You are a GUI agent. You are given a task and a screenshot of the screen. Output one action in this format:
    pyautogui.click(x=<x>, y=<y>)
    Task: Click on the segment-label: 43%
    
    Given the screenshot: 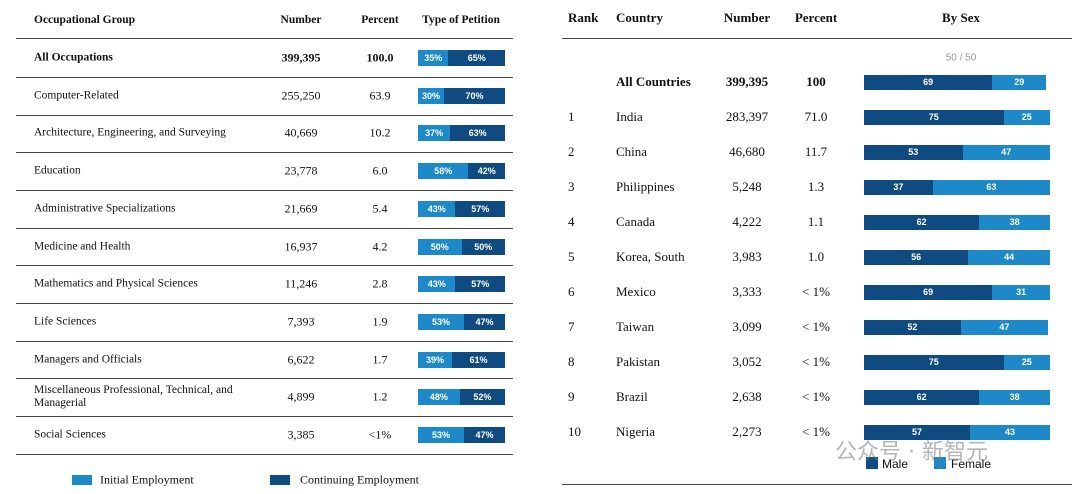 What is the action you would take?
    pyautogui.click(x=436, y=284)
    